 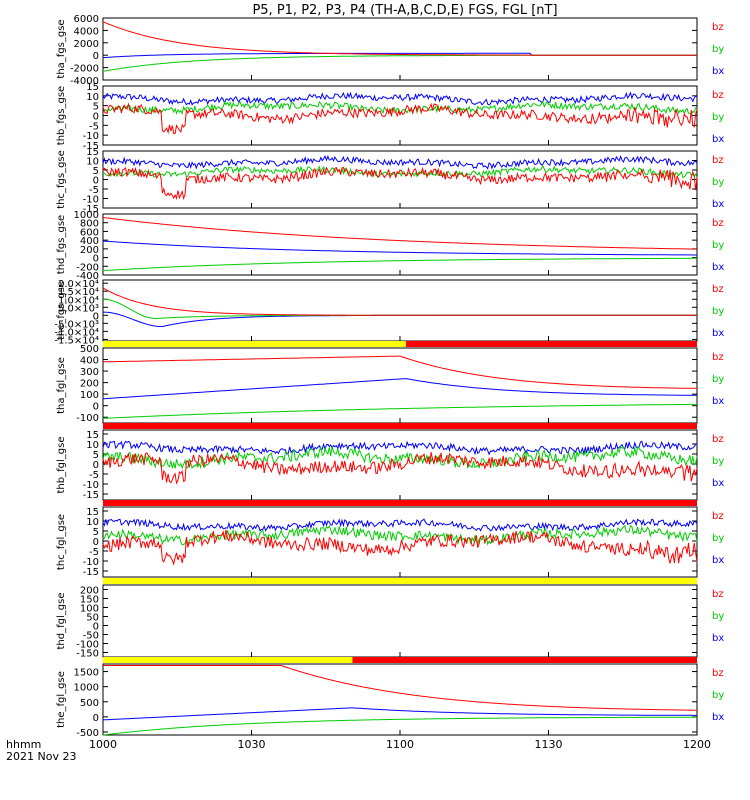 What do you see at coordinates (89, 609) in the screenshot?
I see `y-tick-label: 100` at bounding box center [89, 609].